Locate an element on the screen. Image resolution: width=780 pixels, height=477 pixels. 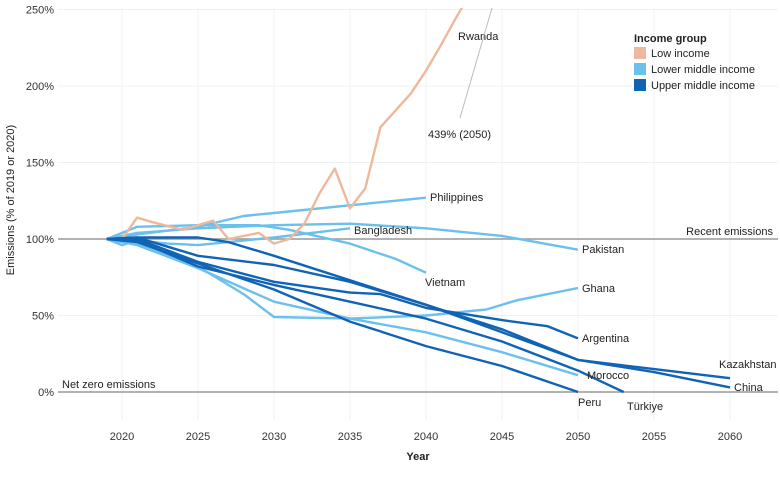
y-axis-title: Emissions (% of 2019 or 2020) is located at coordinates (11, 200).